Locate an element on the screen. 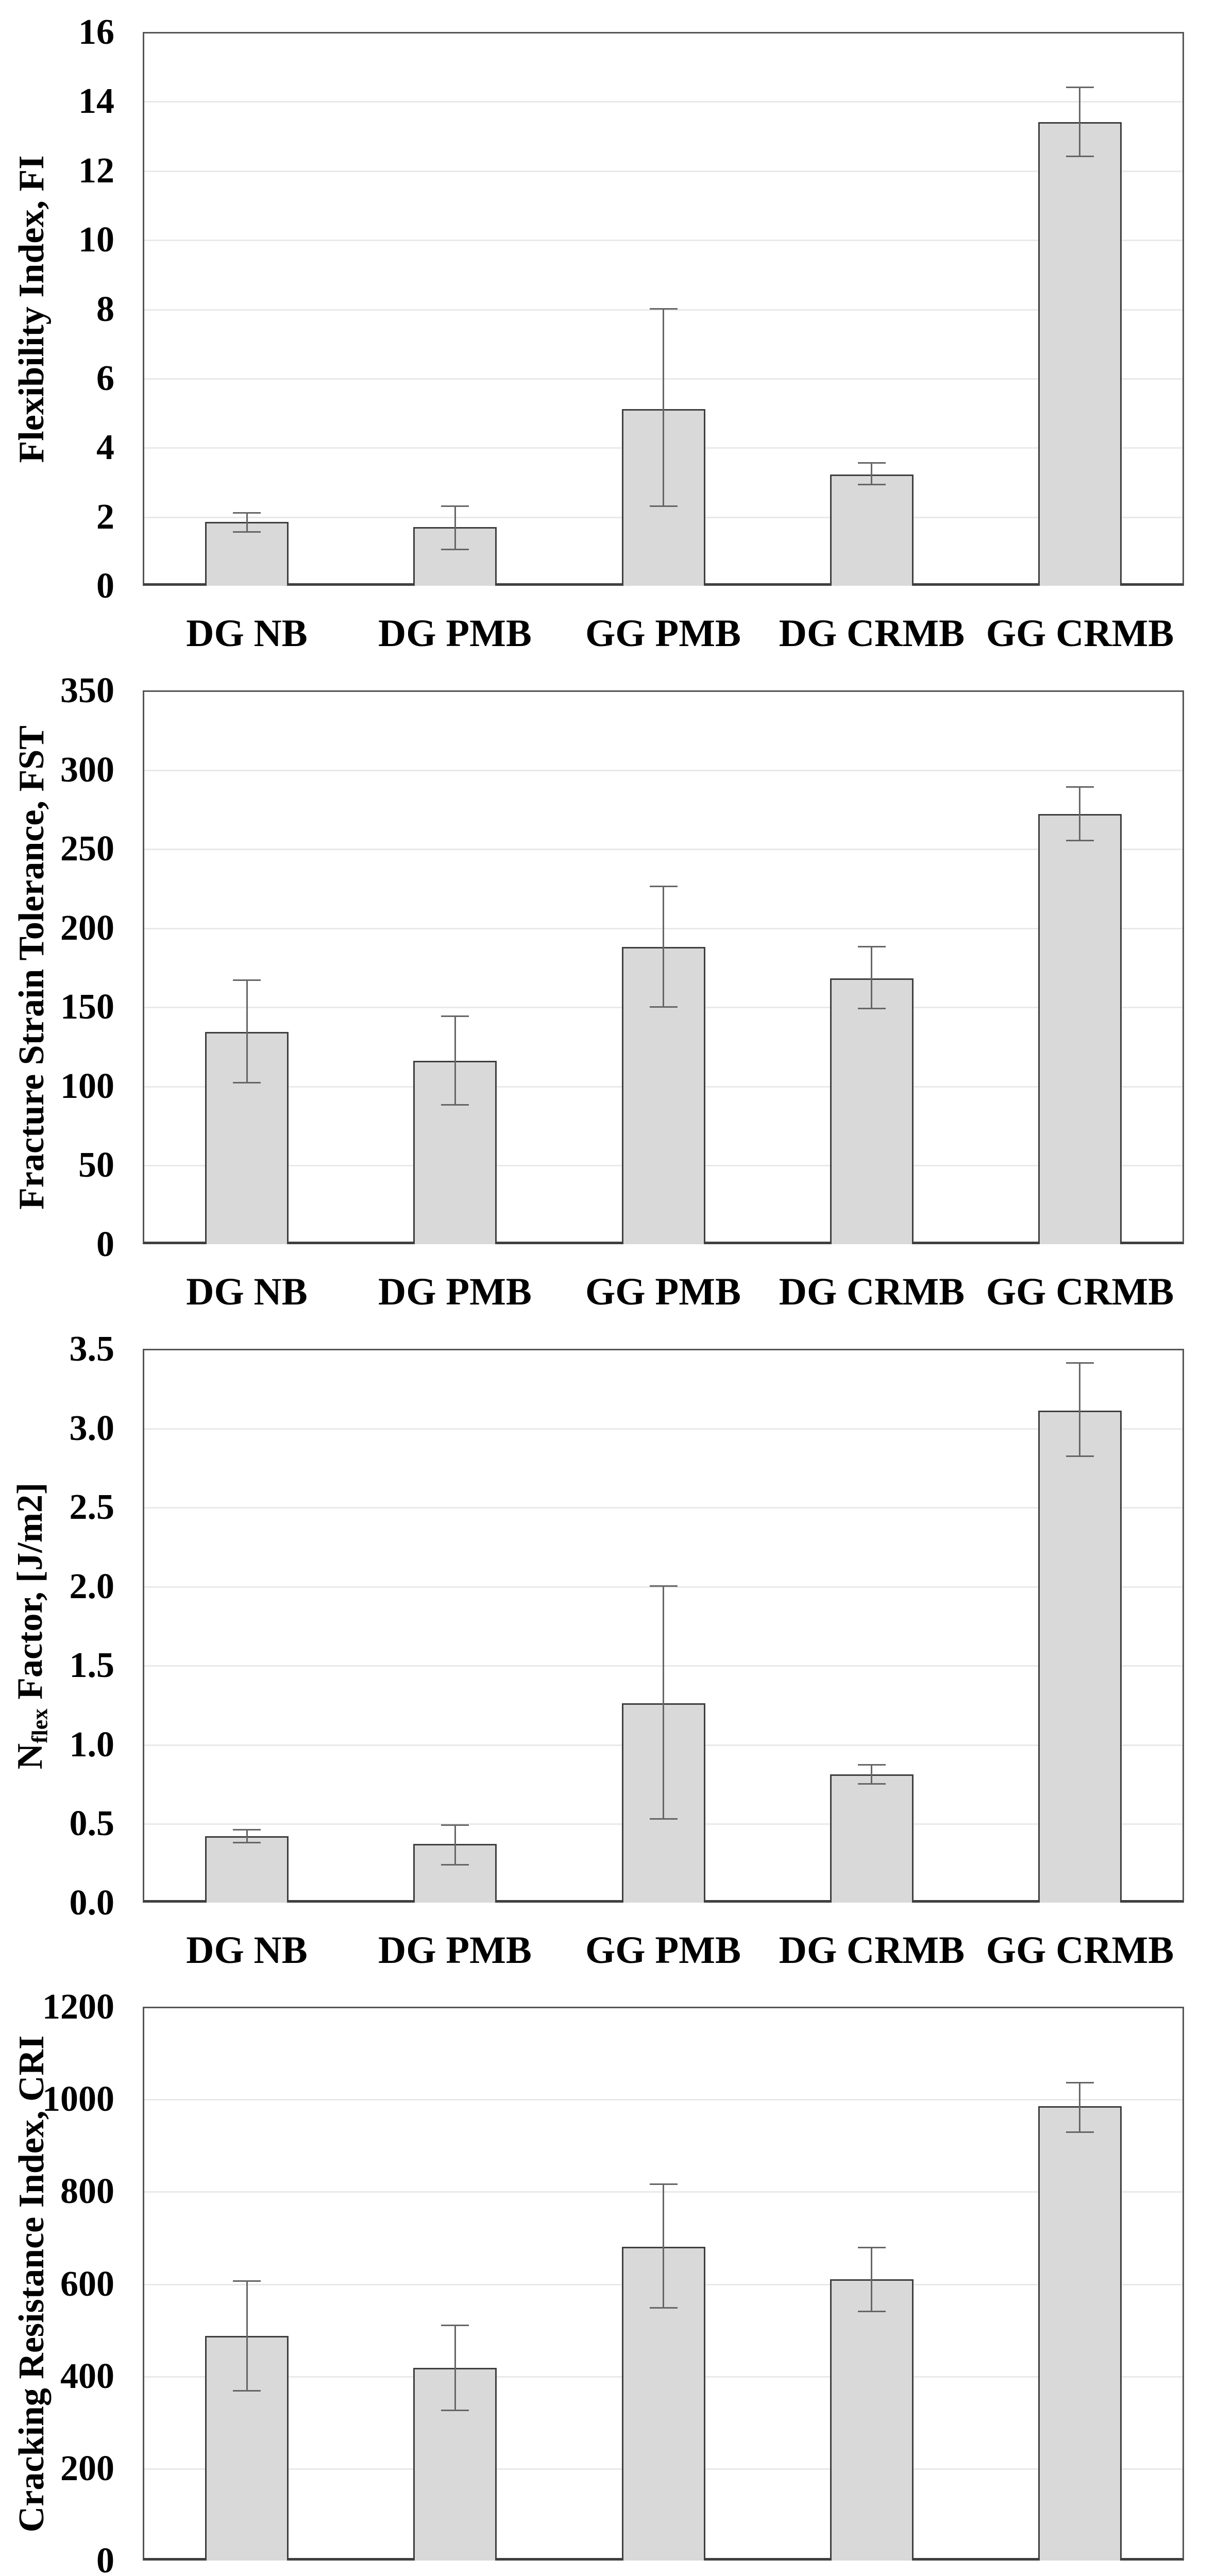 This screenshot has width=1217, height=2576. y-tick-label: 250 is located at coordinates (87, 849).